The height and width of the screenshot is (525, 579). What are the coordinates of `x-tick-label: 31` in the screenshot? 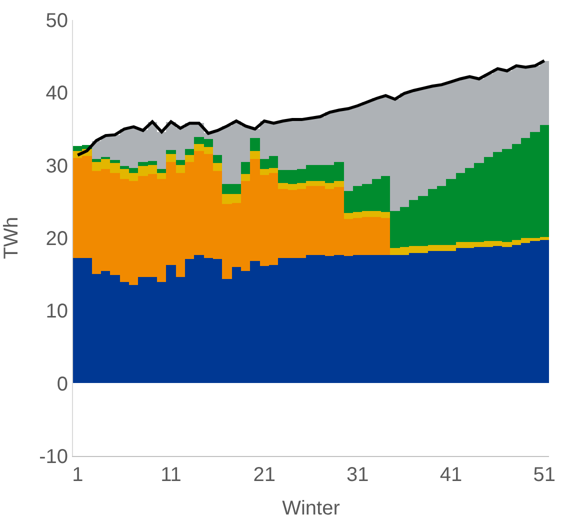 It's located at (357, 475).